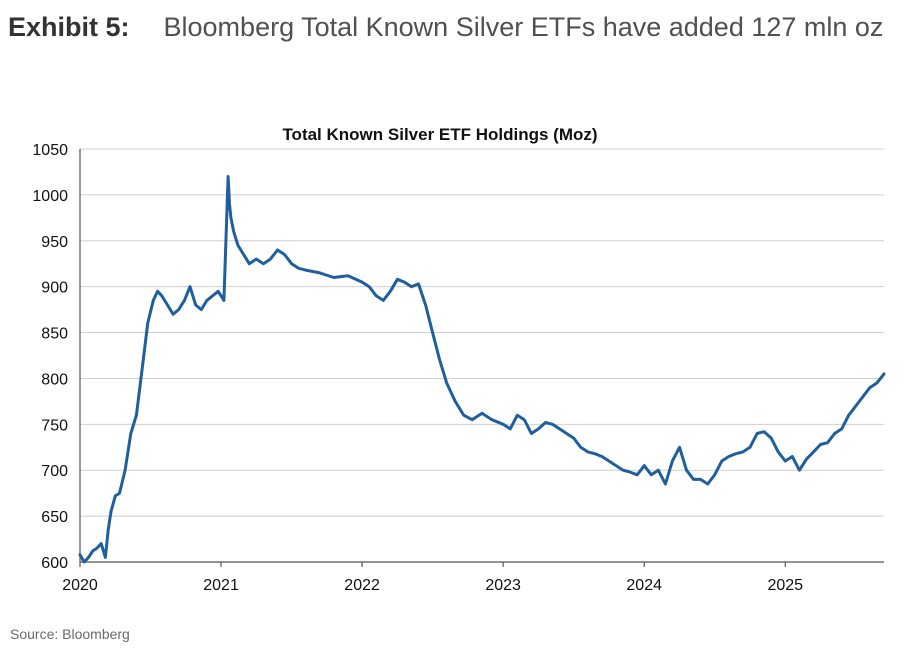 The width and height of the screenshot is (907, 654). I want to click on x-tick-label-2025: 2025, so click(785, 585).